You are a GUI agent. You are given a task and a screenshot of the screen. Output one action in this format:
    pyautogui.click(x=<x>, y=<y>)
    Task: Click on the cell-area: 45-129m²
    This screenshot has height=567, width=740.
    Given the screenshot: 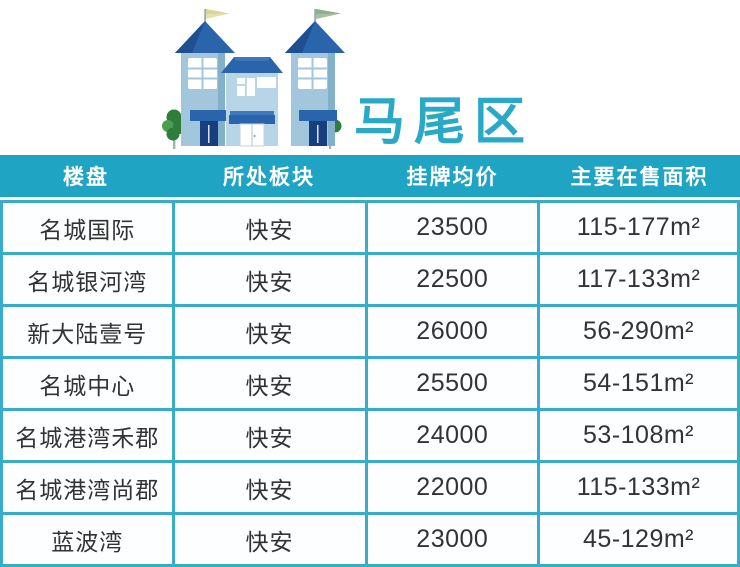 What is the action you would take?
    pyautogui.click(x=638, y=539)
    